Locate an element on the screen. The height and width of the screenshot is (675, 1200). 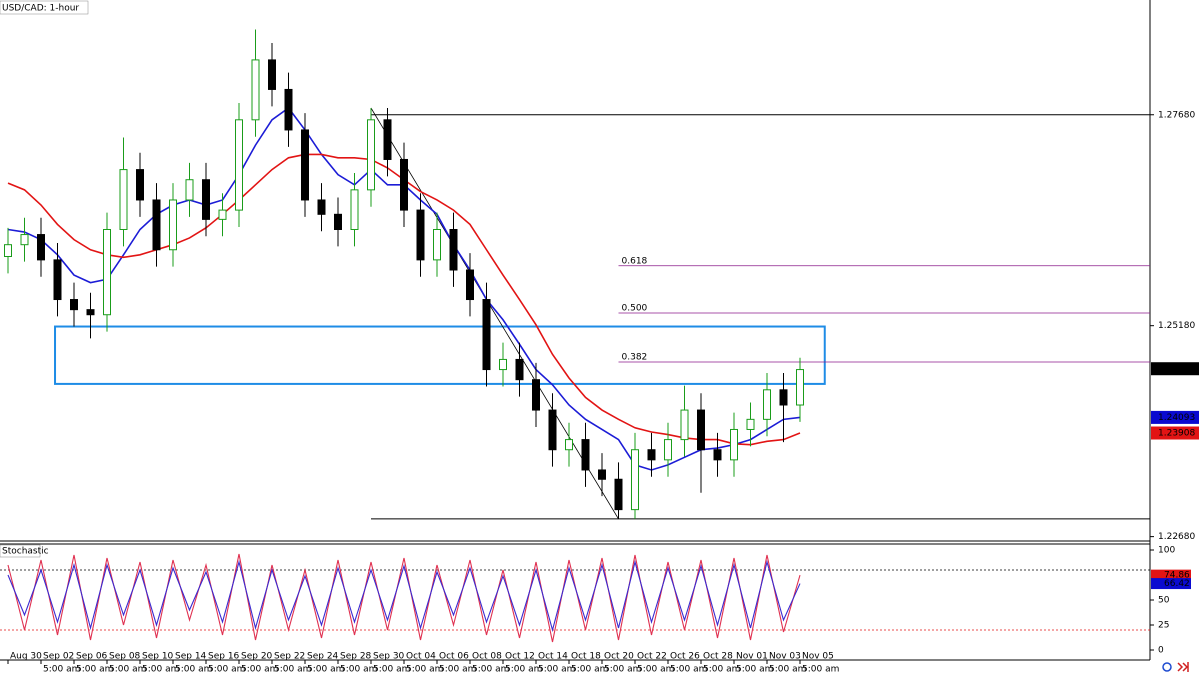
x-tick-label: Oct 14 is located at coordinates (553, 657).